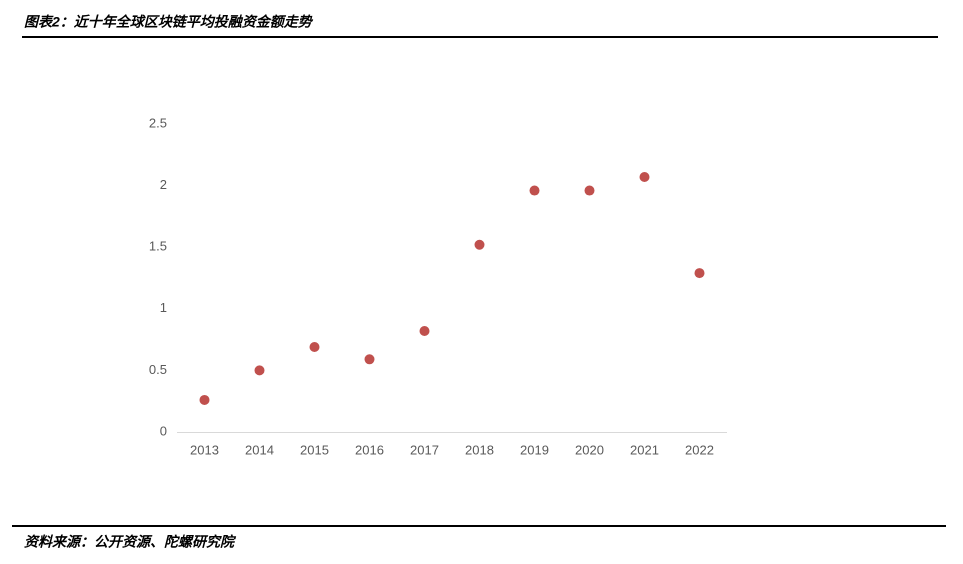 This screenshot has height=564, width=963. Describe the element at coordinates (163, 307) in the screenshot. I see `y-tick-label: 1` at that location.